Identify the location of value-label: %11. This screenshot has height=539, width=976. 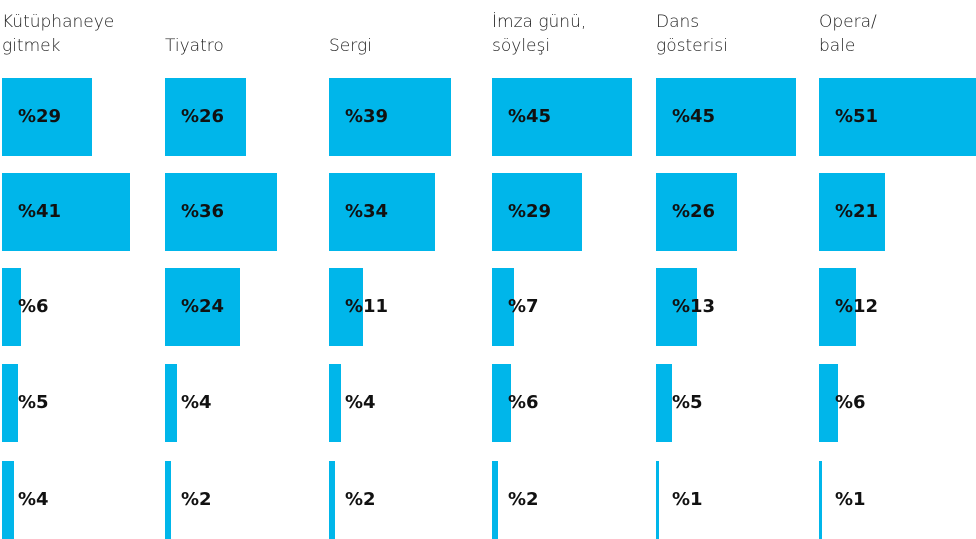
(367, 306).